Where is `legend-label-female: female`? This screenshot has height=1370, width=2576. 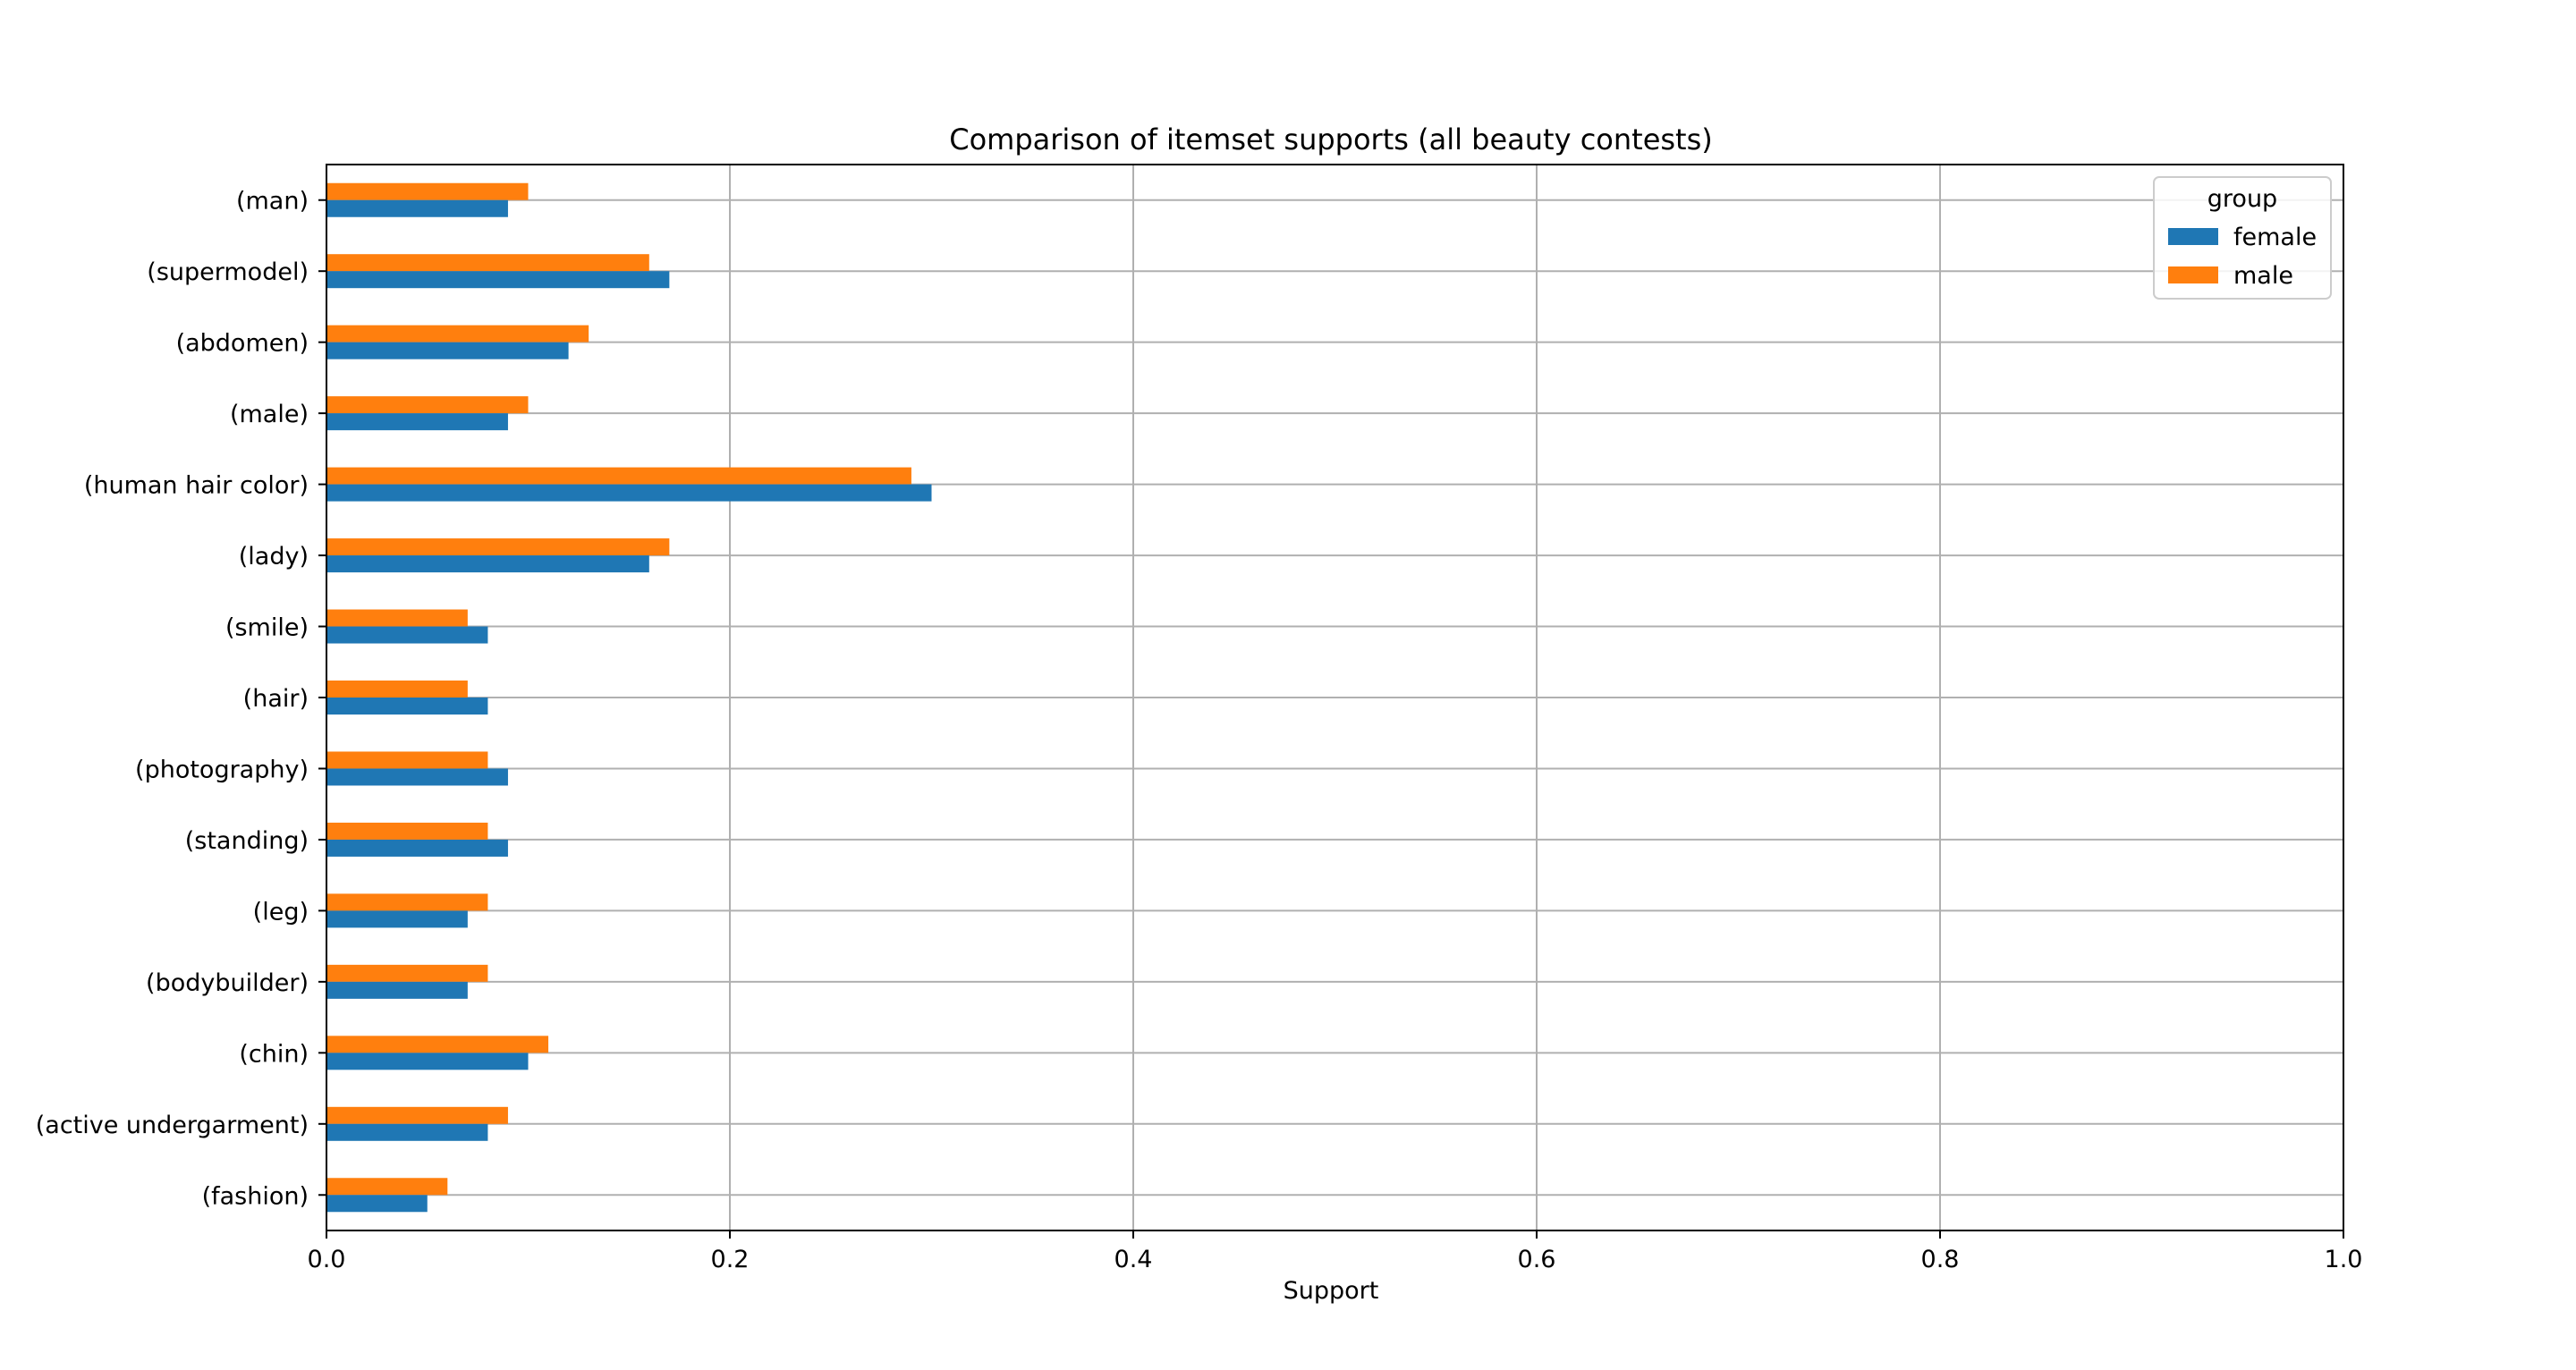 legend-label-female: female is located at coordinates (2275, 237).